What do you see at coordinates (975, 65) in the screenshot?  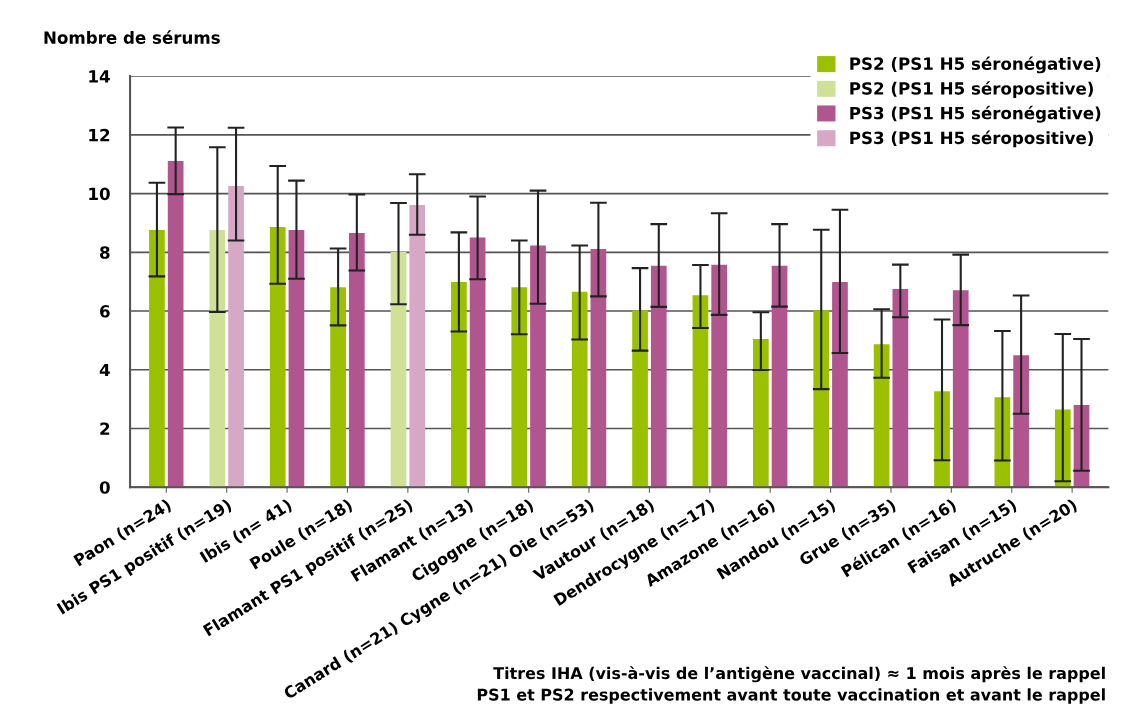 I see `legend-label: PS2 (PS1 H5 séronégative)` at bounding box center [975, 65].